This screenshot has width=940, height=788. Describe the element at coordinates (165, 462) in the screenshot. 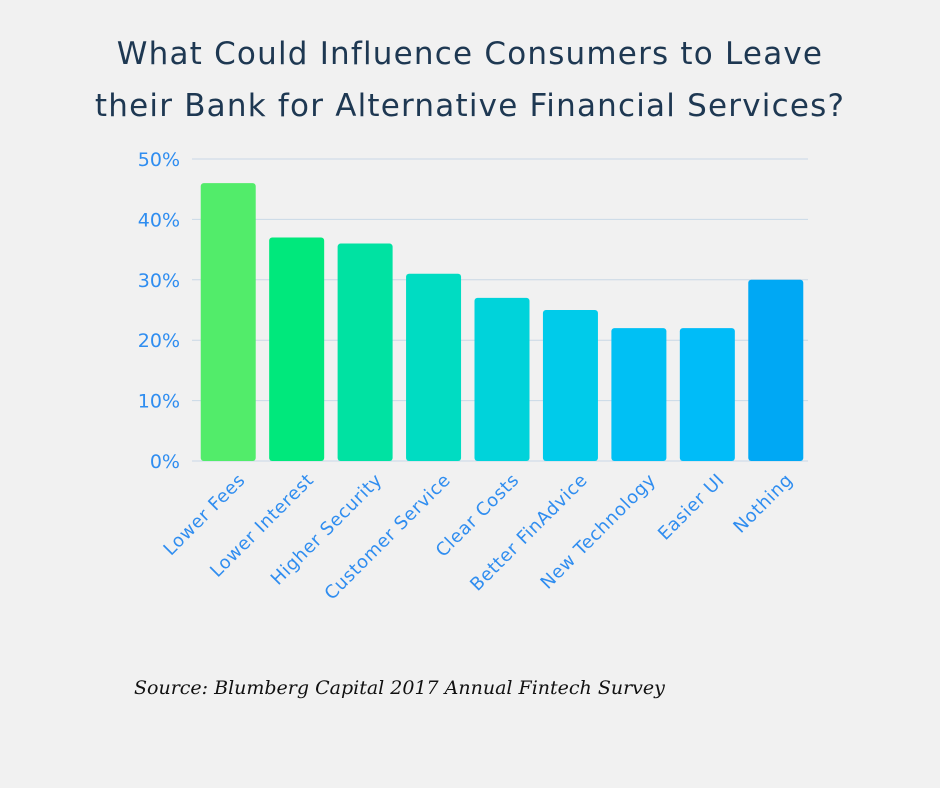

I see `y-tick-label: 0%` at that location.